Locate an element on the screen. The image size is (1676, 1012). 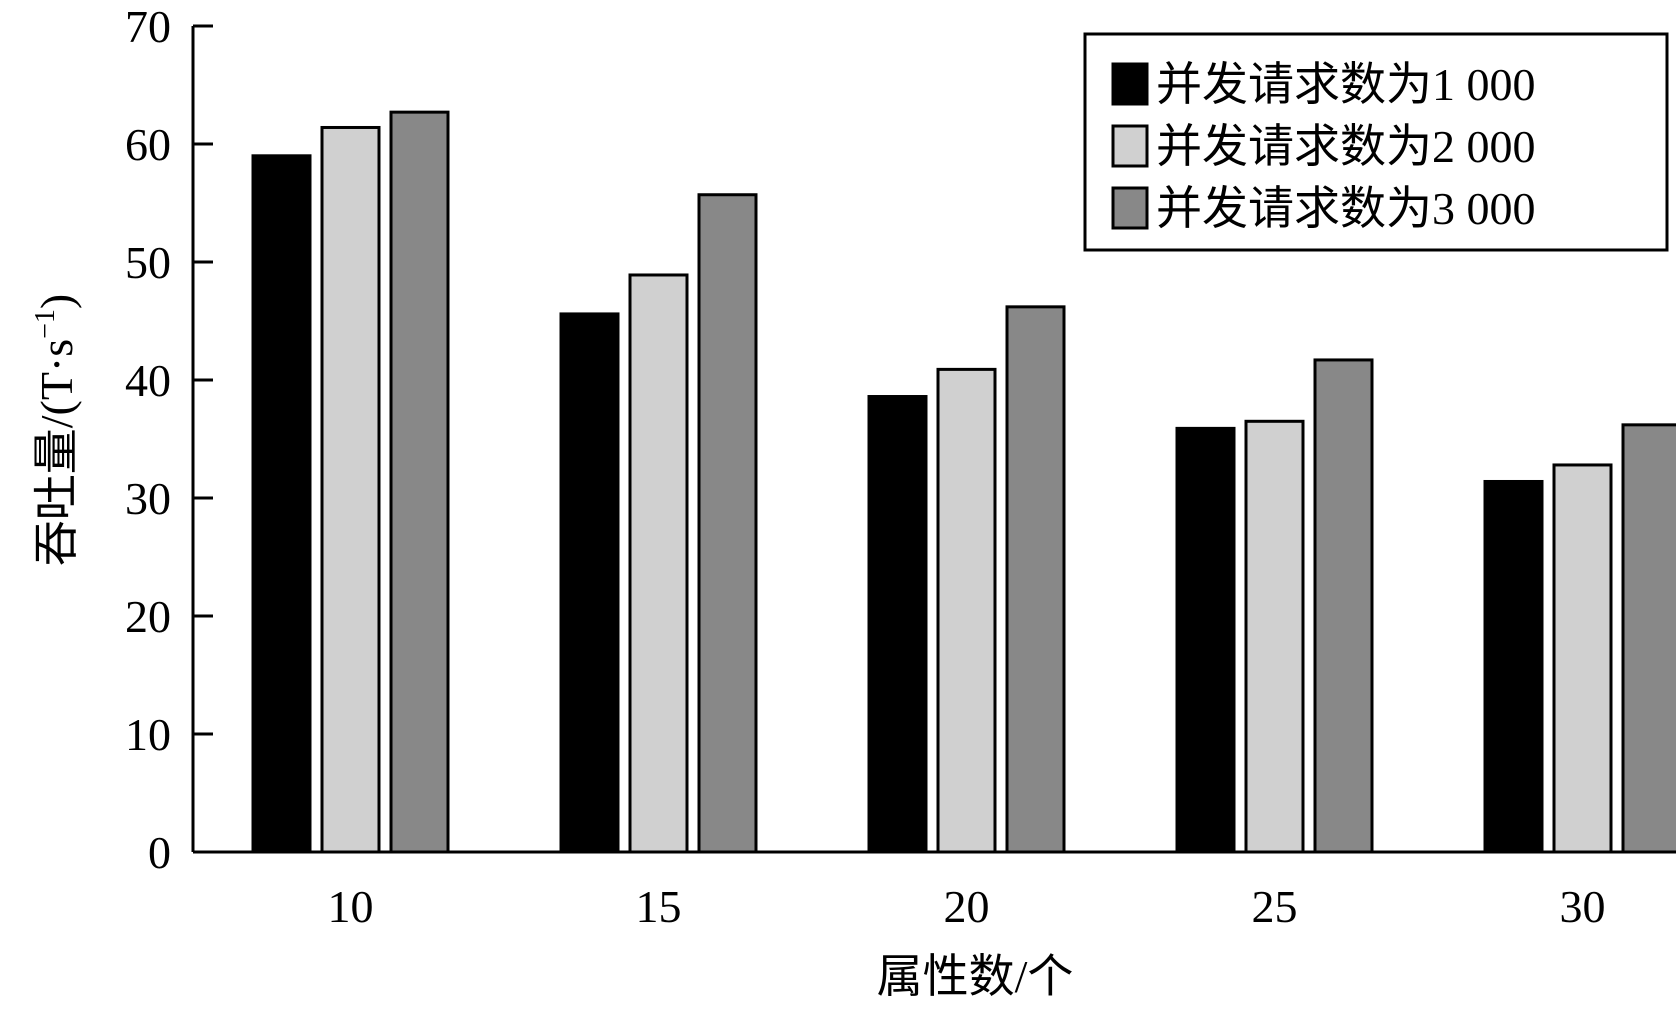
x-ticks-group: 10 15 20 25 30 is located at coordinates (967, 906).